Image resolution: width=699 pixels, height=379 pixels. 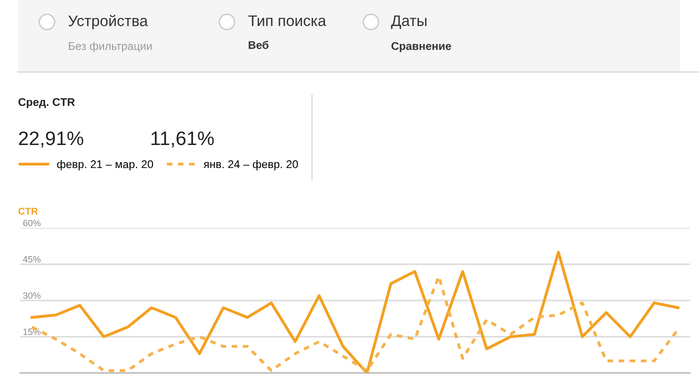 What do you see at coordinates (258, 44) in the screenshot?
I see `text: Веб` at bounding box center [258, 44].